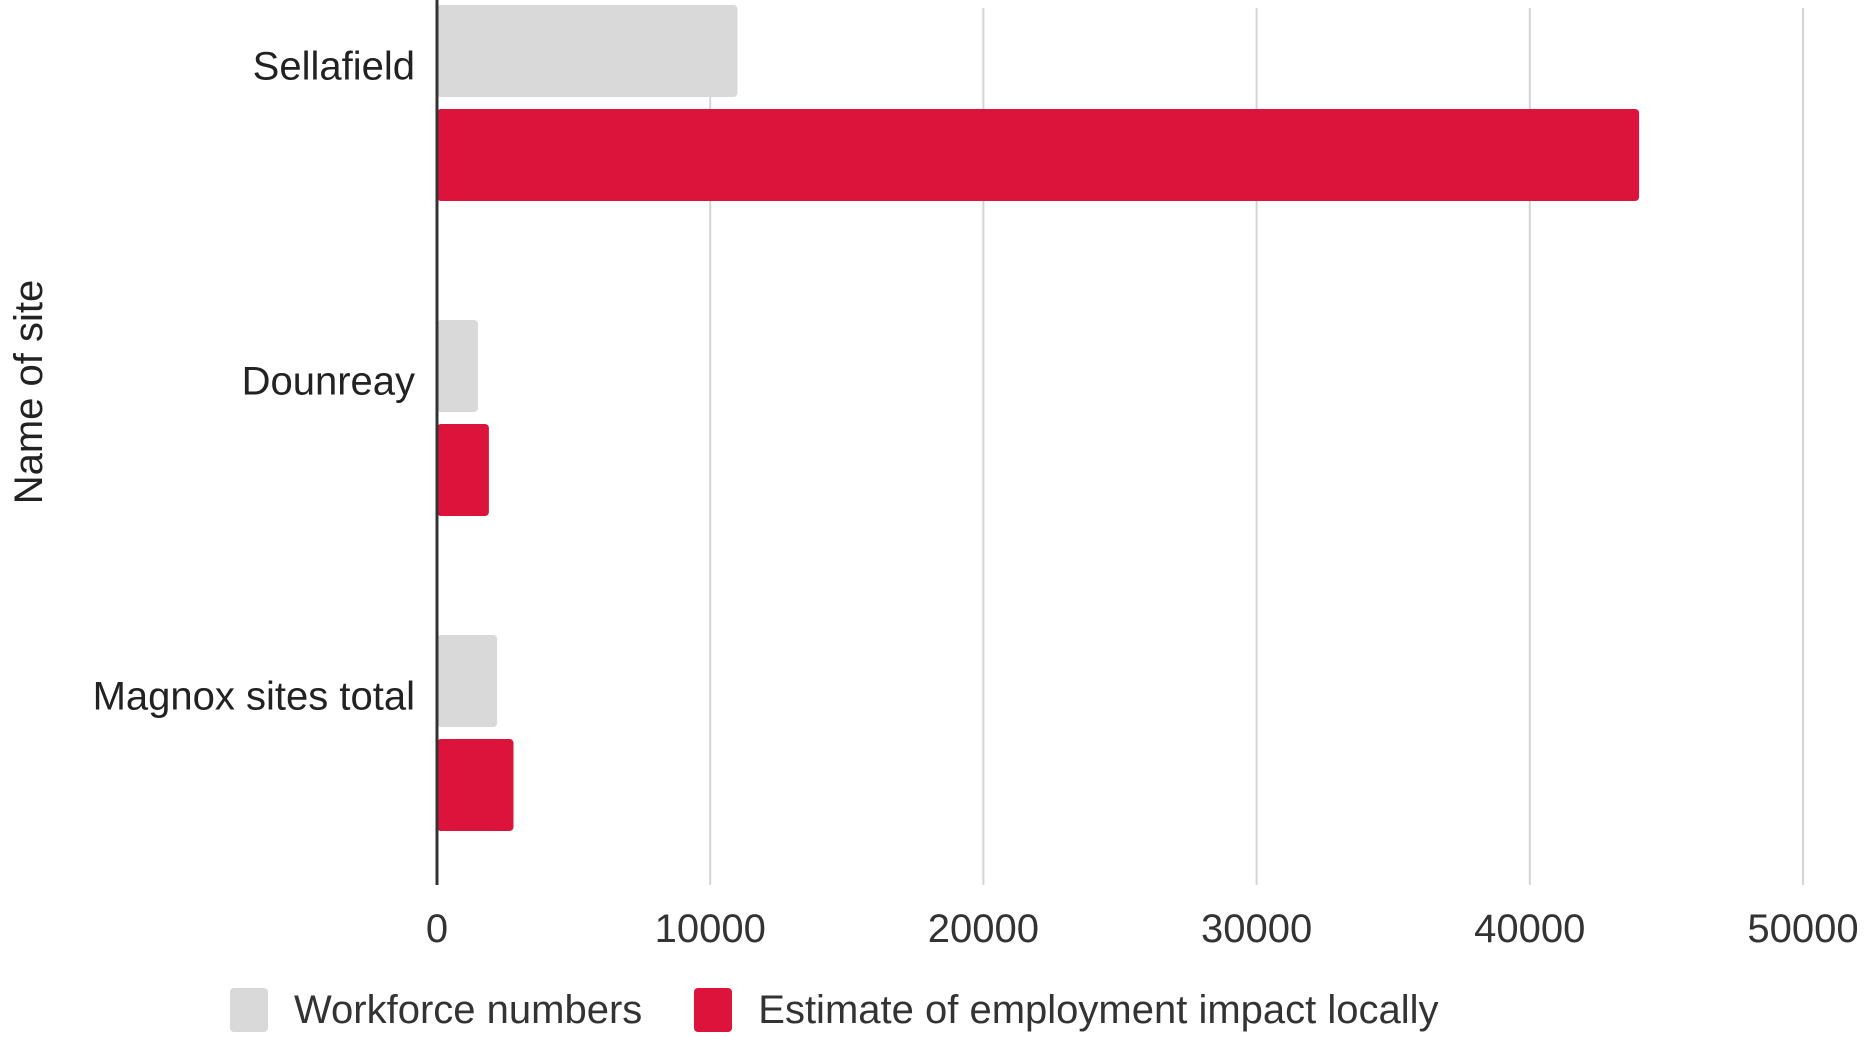  What do you see at coordinates (1142, 929) in the screenshot?
I see `x-tick-labels: 0 10000 20000 30000 40000 50000` at bounding box center [1142, 929].